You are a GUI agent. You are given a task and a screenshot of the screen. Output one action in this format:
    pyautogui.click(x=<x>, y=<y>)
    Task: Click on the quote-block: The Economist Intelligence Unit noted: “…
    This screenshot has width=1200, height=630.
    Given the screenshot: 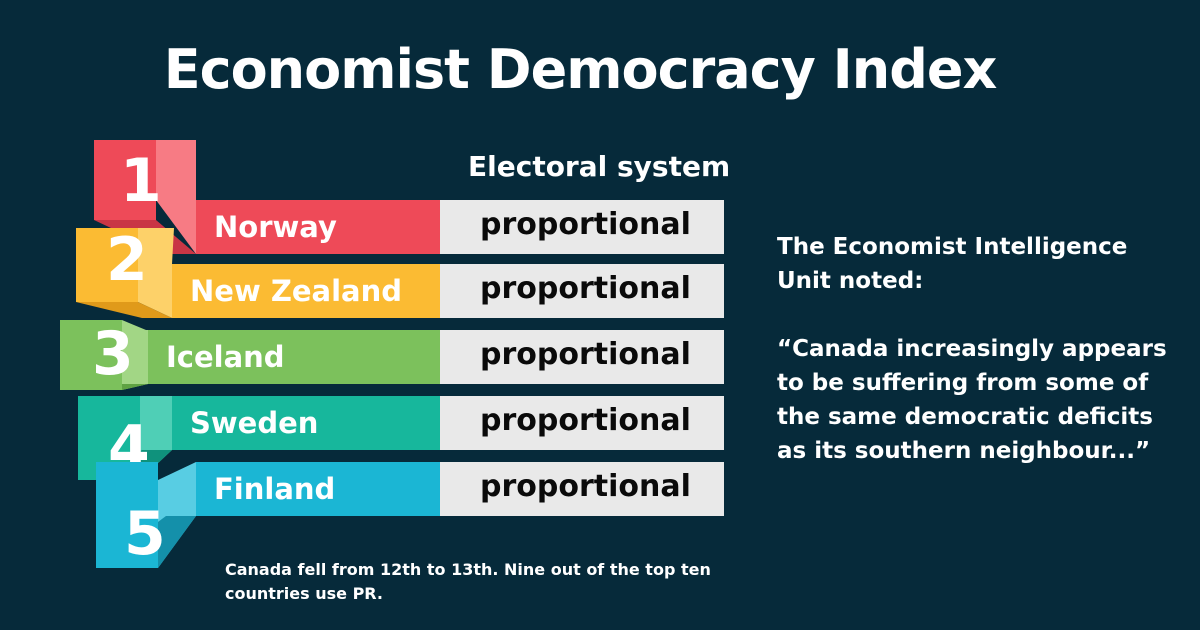 What is the action you would take?
    pyautogui.click(x=977, y=349)
    